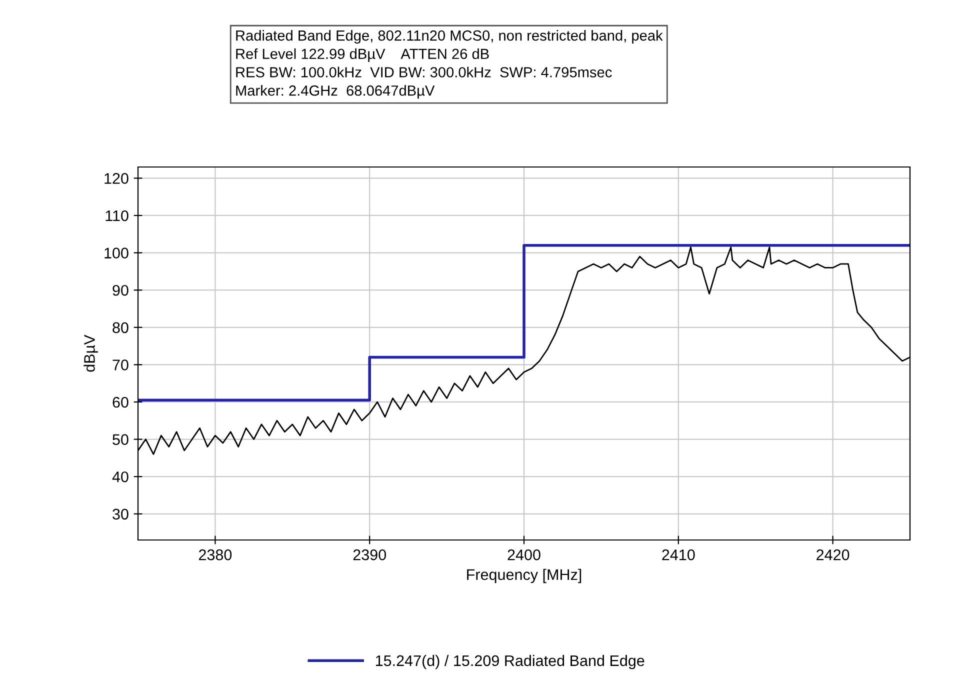 The width and height of the screenshot is (954, 684). I want to click on x-tick-label: 2380, so click(215, 554).